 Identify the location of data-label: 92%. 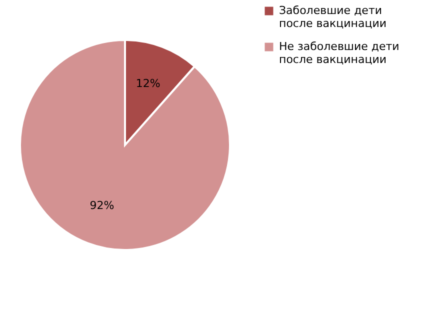
(102, 205).